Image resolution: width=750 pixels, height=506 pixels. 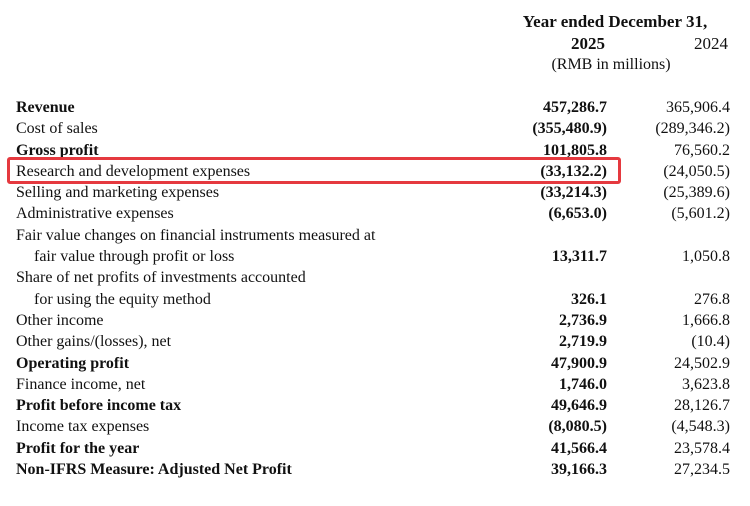 I want to click on table-row-profit-for-year: Profit for the year 41,566.4 23,578.4, so click(x=375, y=448).